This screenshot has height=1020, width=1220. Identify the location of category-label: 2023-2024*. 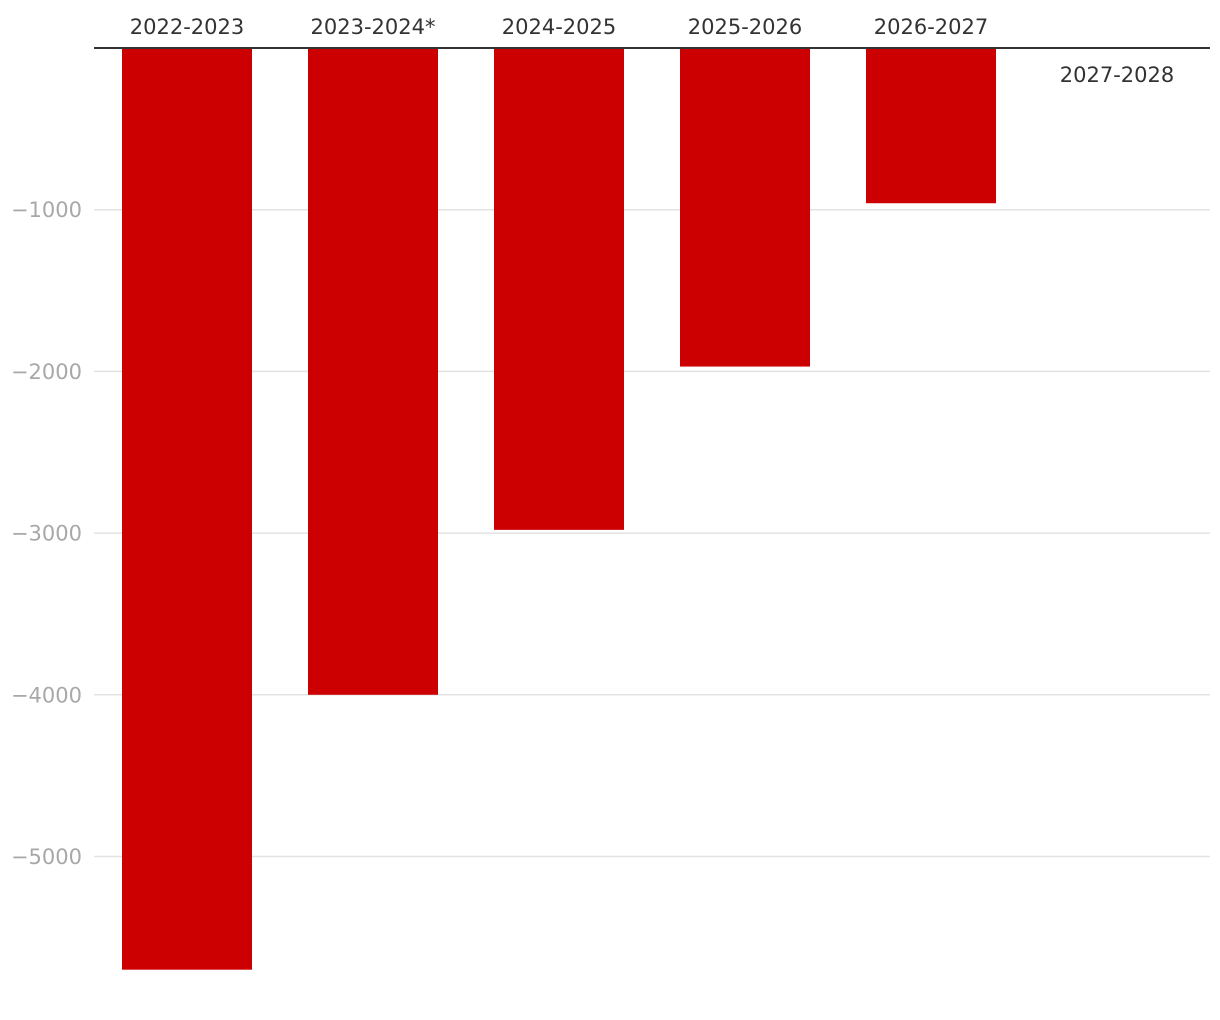
(373, 27).